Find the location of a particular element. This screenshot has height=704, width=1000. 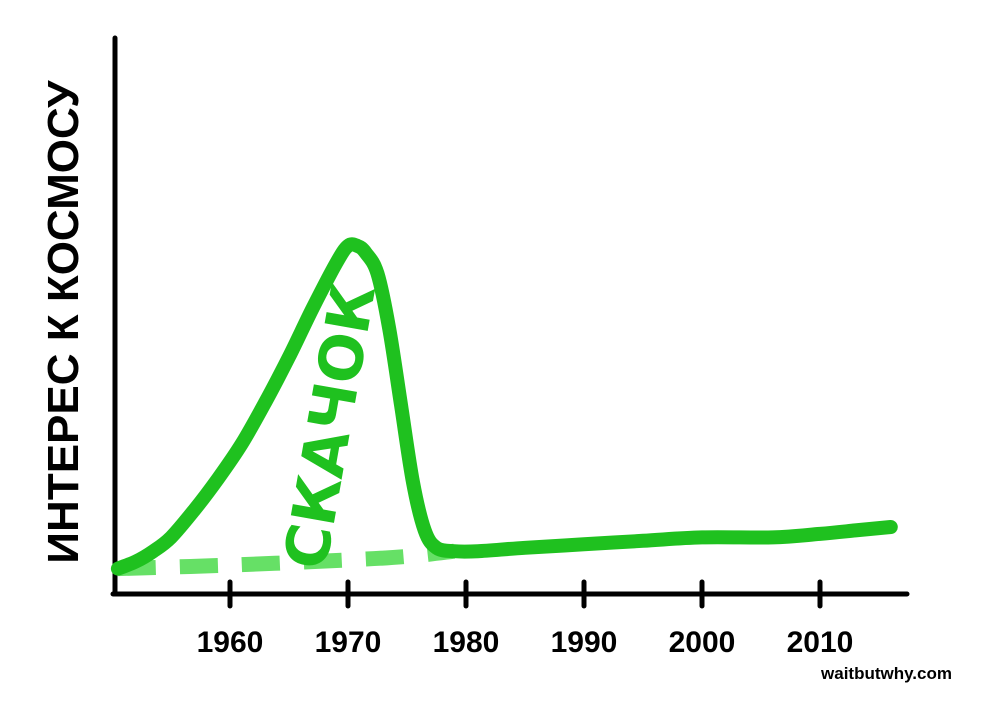

x-tick-label-1980: 1980 is located at coordinates (466, 642).